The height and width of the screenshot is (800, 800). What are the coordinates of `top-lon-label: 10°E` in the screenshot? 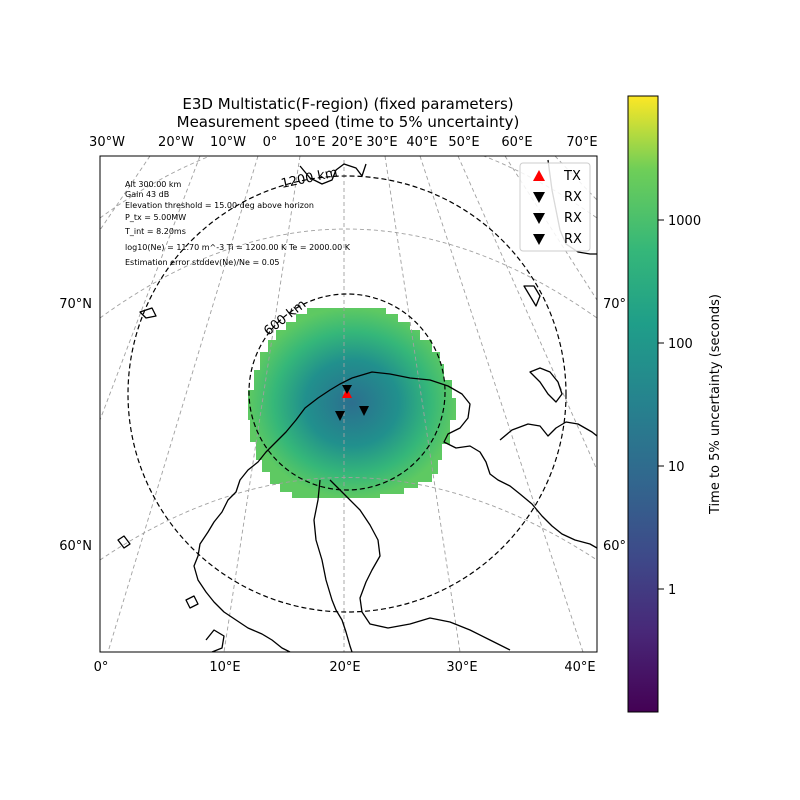 It's located at (309, 142).